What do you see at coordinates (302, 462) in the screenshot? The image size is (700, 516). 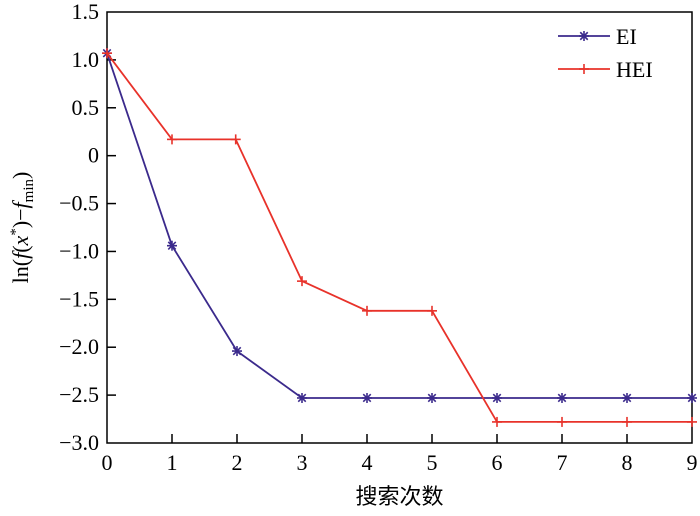 I see `x-tick-label: 3` at bounding box center [302, 462].